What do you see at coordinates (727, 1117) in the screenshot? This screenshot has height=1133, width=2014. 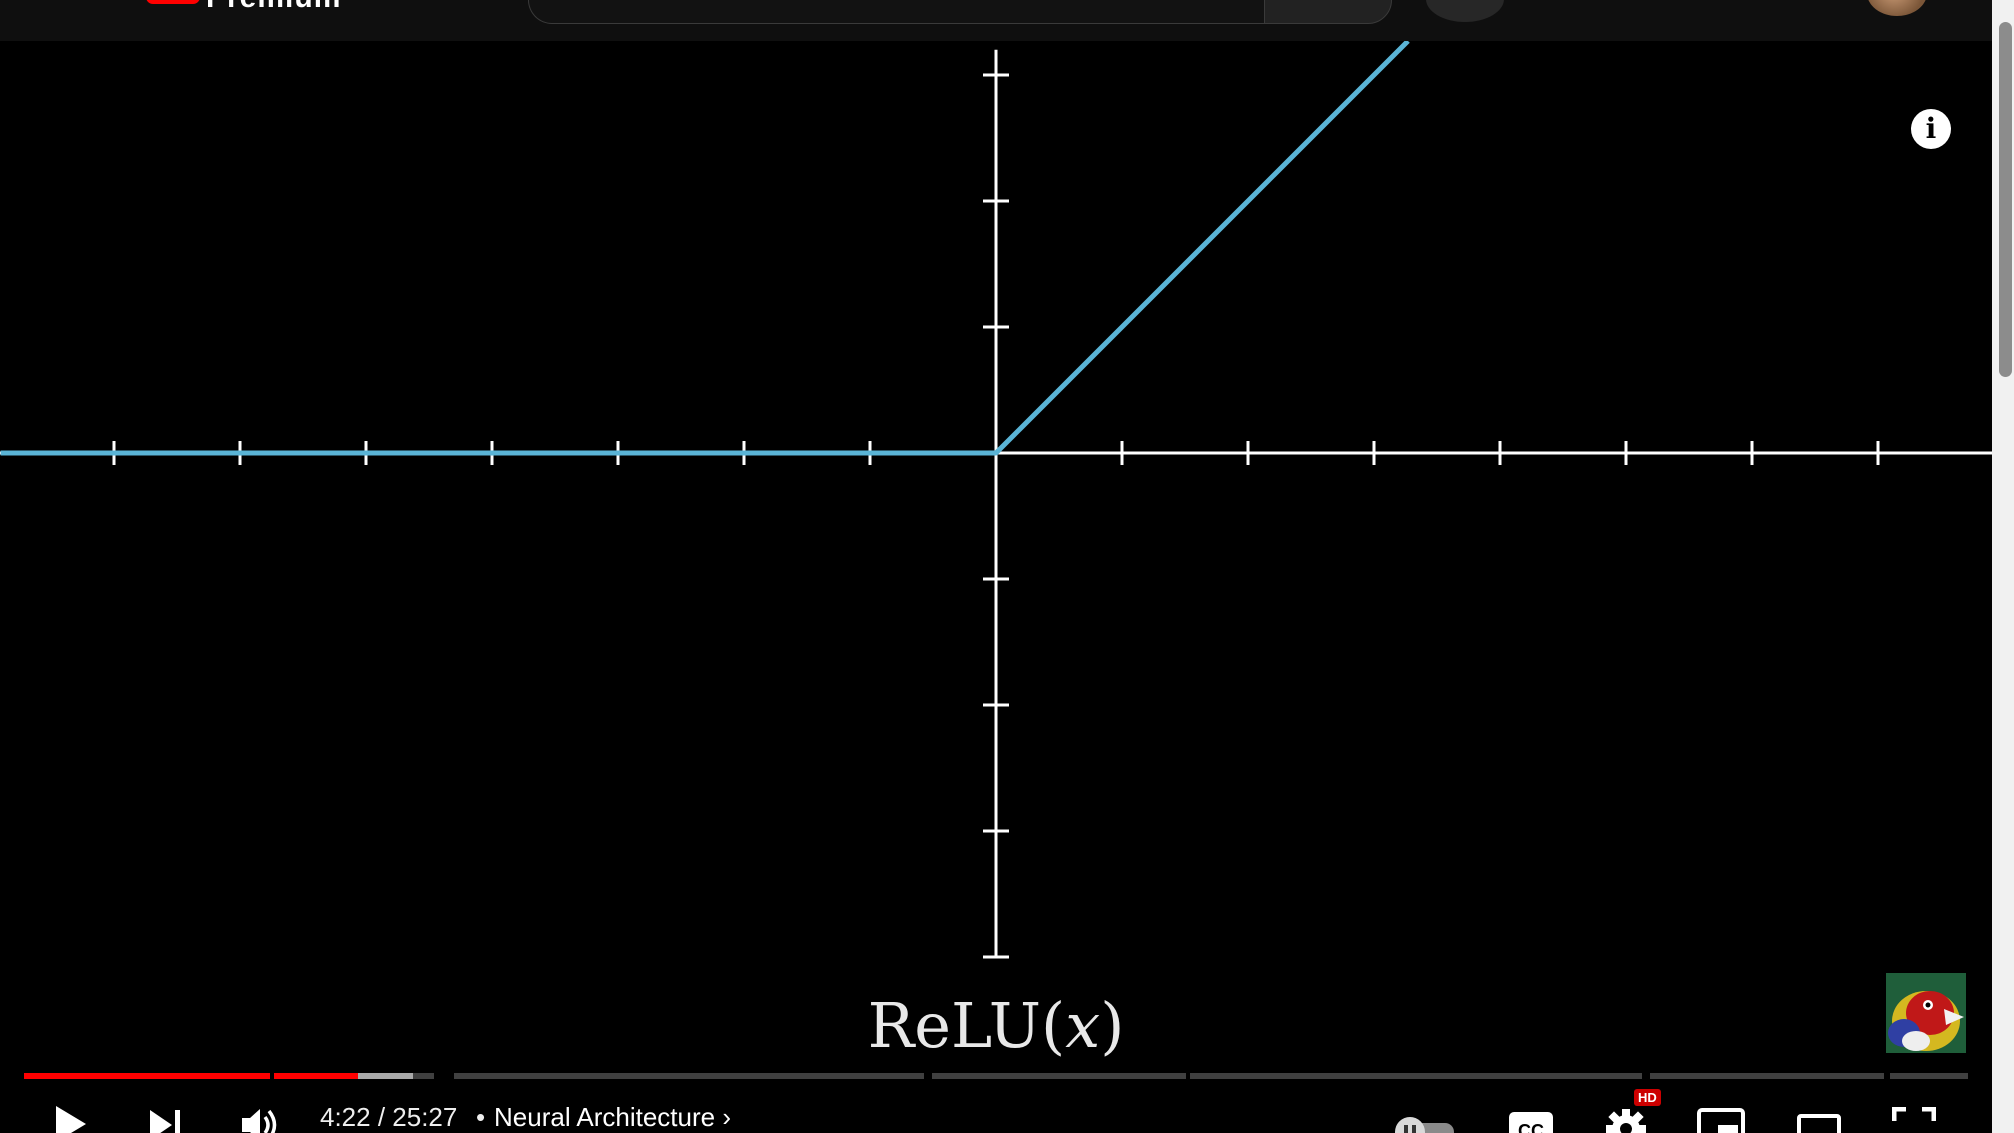 I see `chevron-right-icon: ›` at bounding box center [727, 1117].